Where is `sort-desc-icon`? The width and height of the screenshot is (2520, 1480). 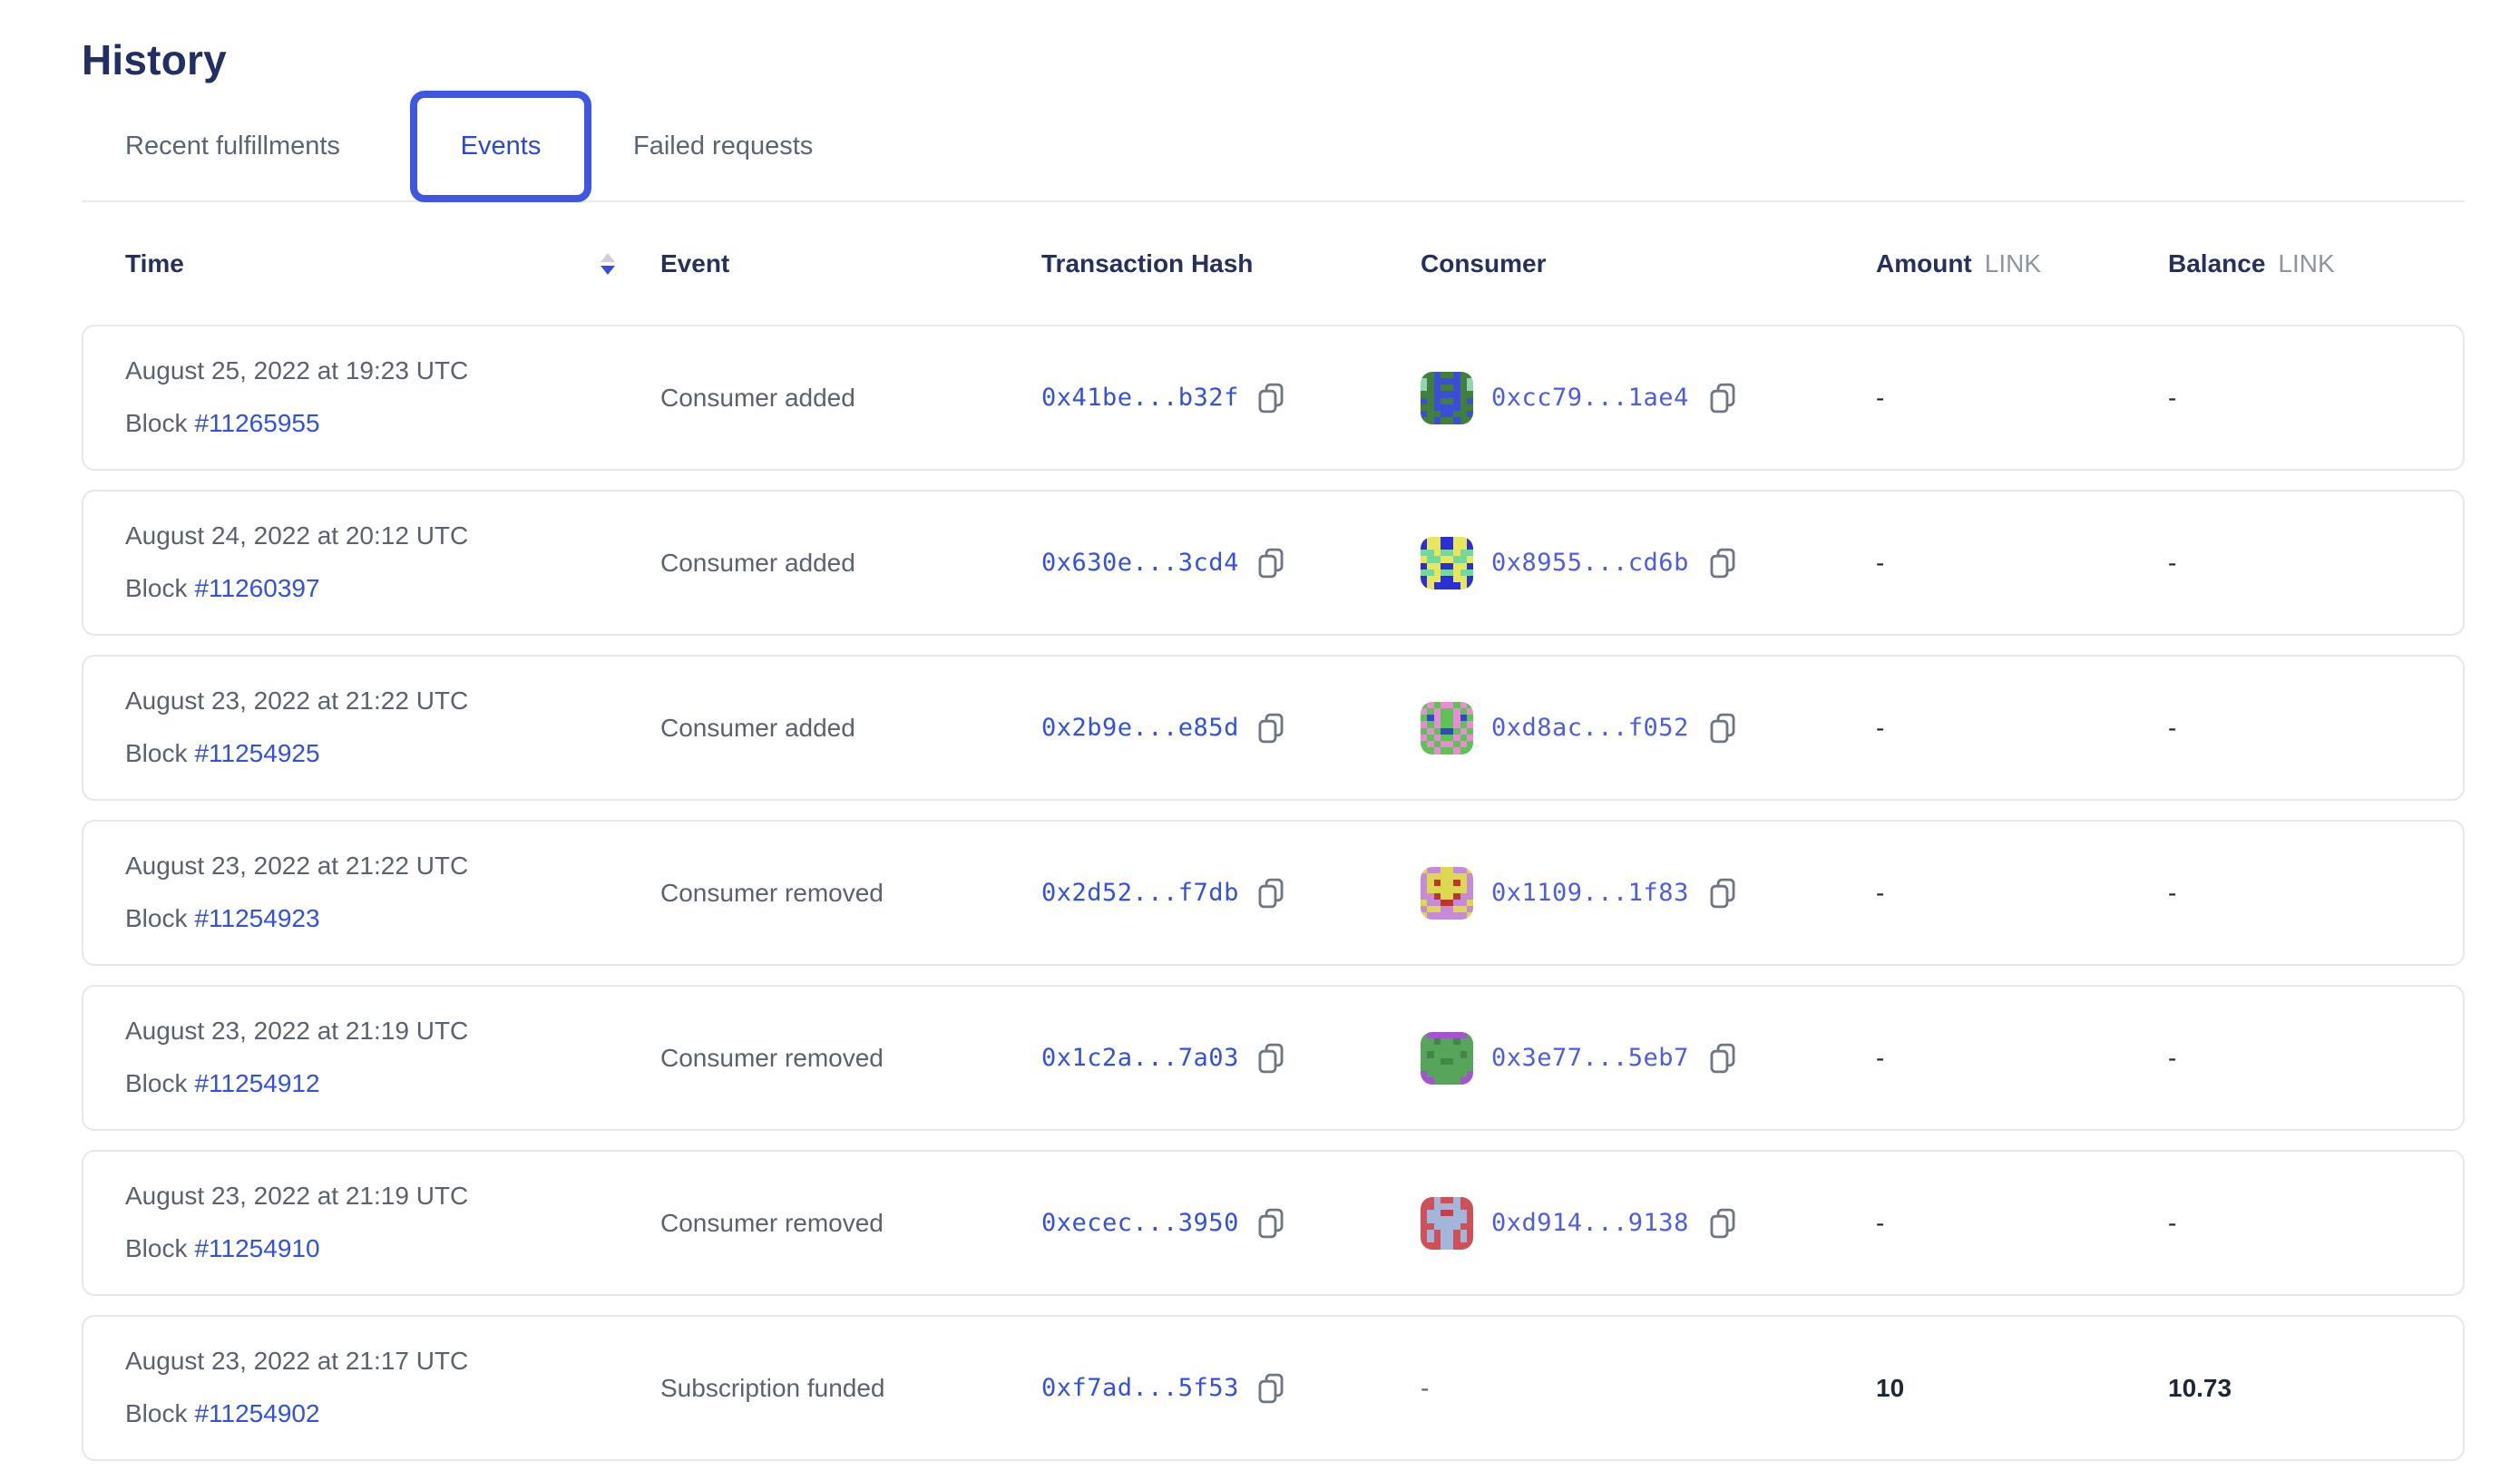 sort-desc-icon is located at coordinates (608, 270).